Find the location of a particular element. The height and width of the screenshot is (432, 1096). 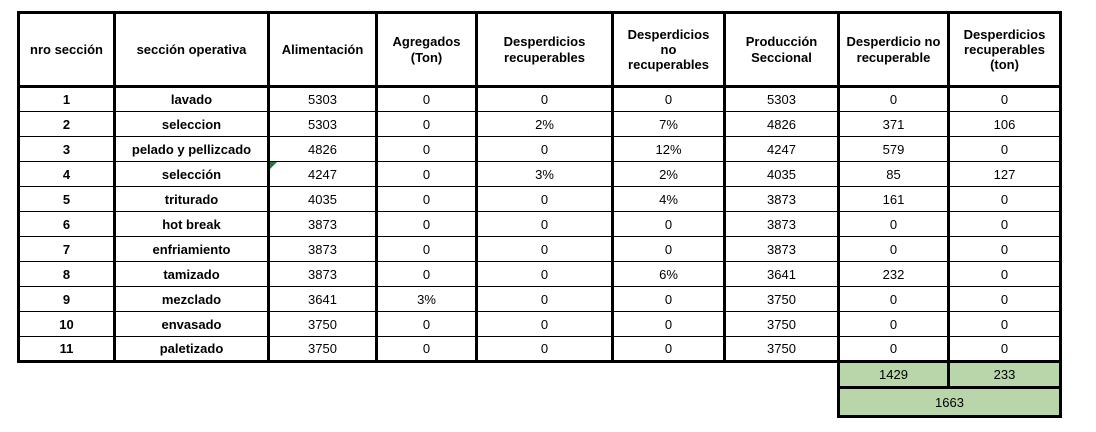

cell-r5-c3: 4035 is located at coordinates (322, 199).